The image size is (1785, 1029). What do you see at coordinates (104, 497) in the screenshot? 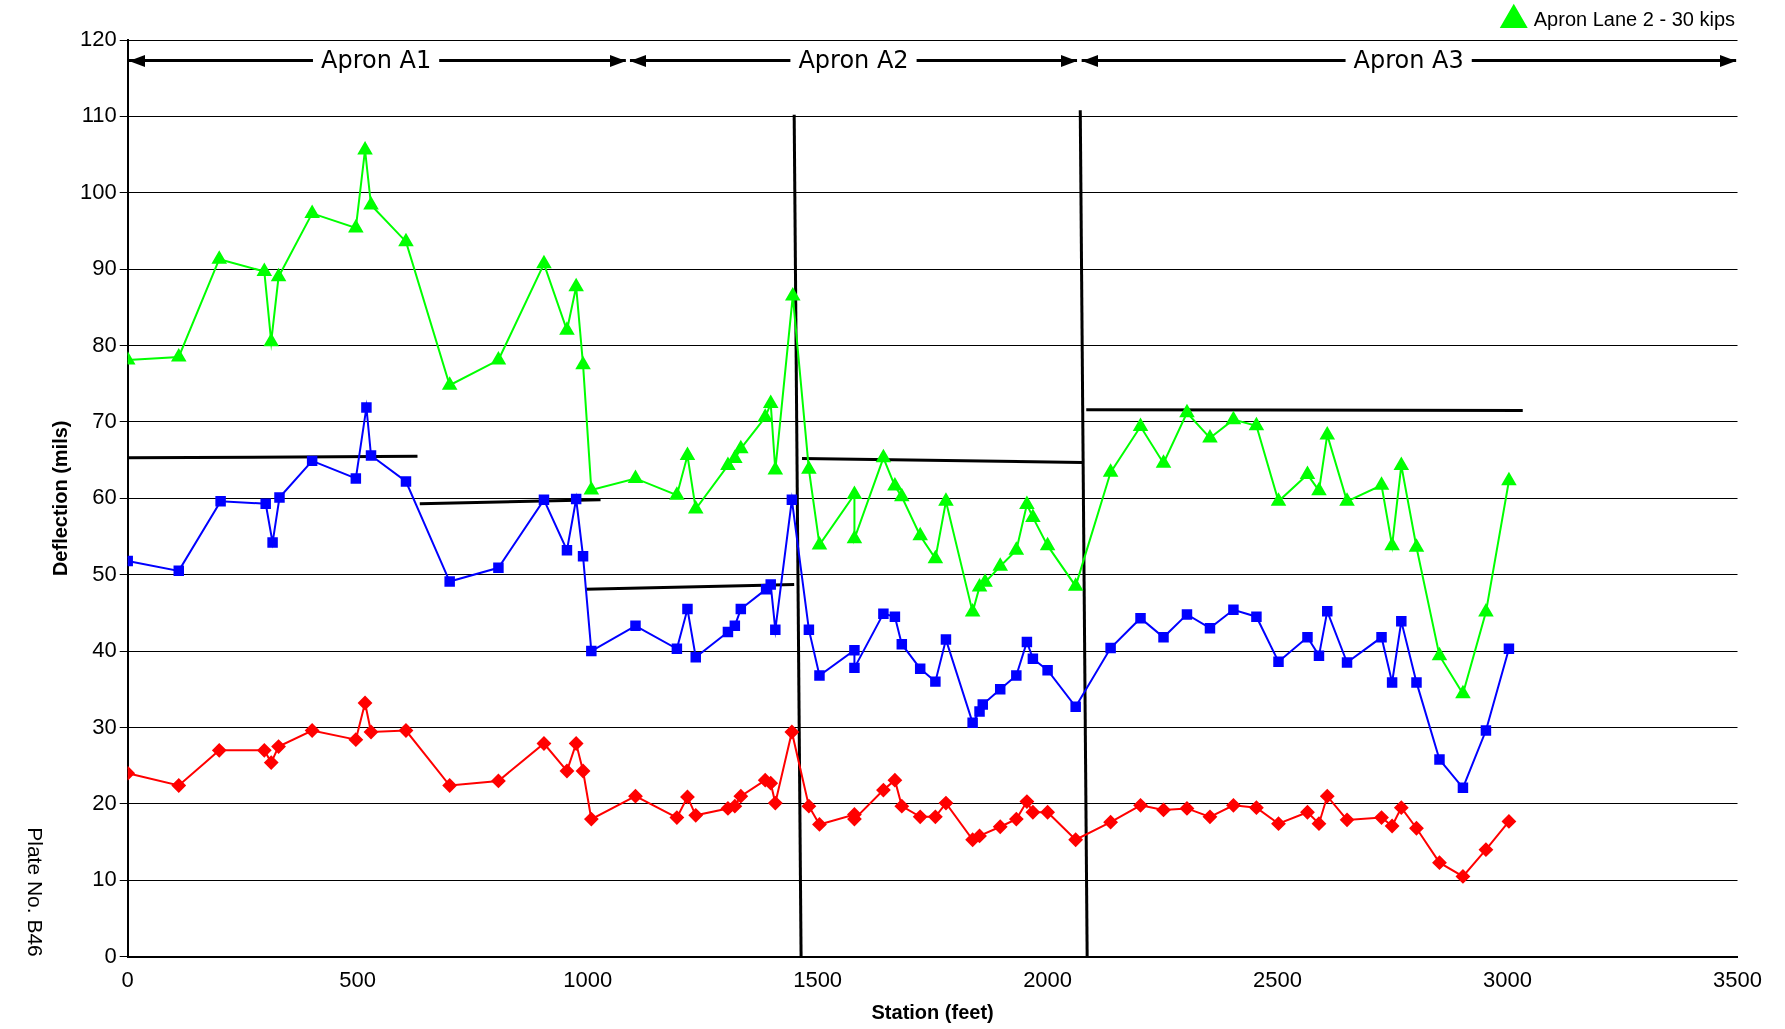
I see `y-tick-label: 60` at bounding box center [104, 497].